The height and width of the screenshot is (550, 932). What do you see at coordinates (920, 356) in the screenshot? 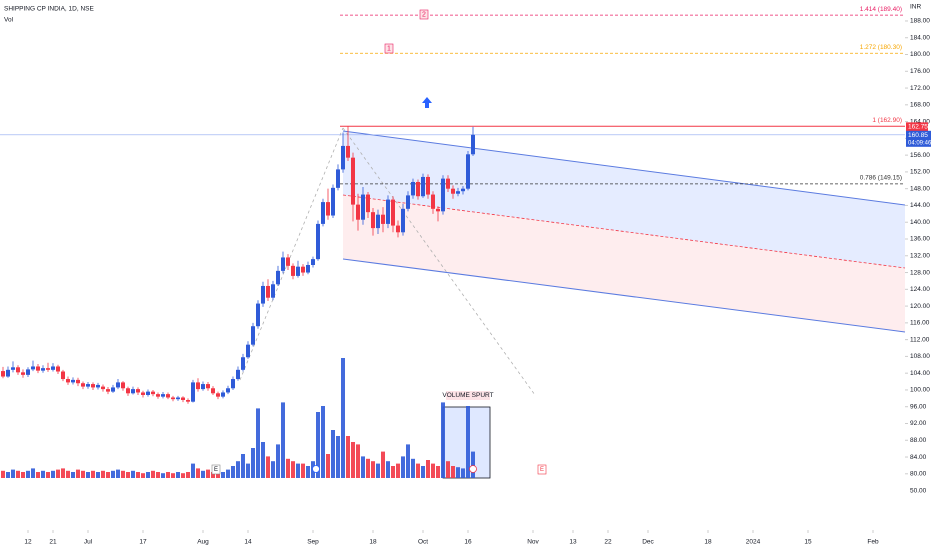
I see `y-tick-label: 108.00` at bounding box center [920, 356].